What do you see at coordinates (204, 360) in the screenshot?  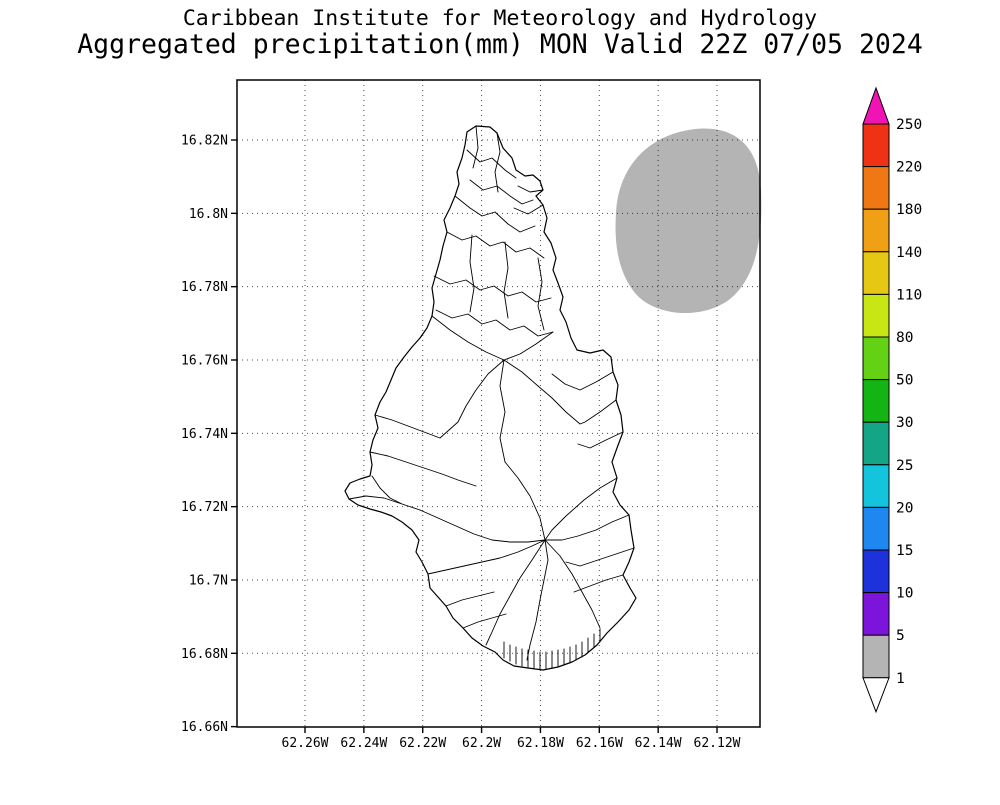 I see `lat-label: 16.76N` at bounding box center [204, 360].